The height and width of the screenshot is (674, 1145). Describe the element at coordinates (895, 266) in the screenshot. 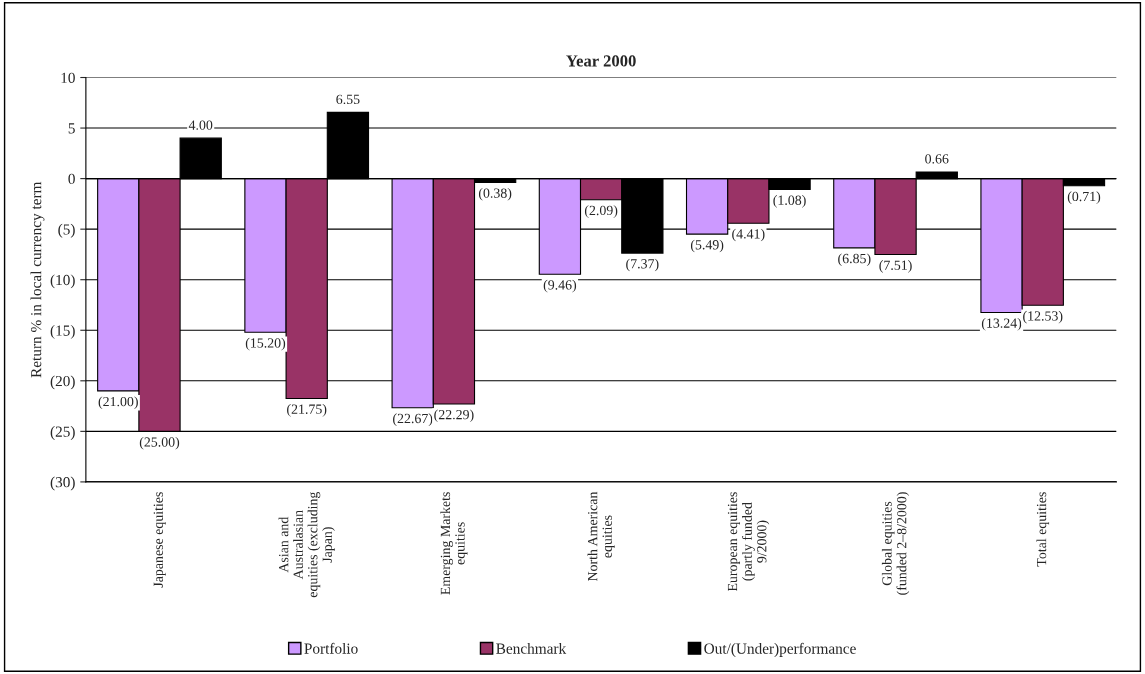

I see `data-label: (7.51)` at that location.